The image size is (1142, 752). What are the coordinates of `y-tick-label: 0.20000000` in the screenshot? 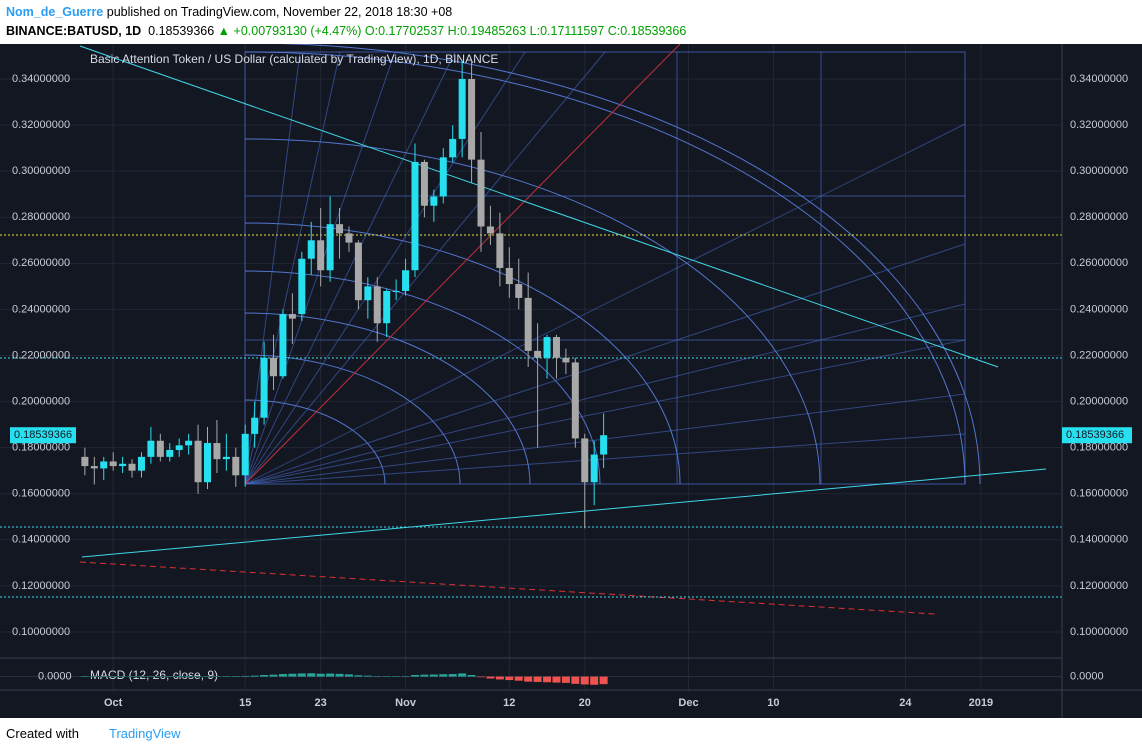 It's located at (1099, 401).